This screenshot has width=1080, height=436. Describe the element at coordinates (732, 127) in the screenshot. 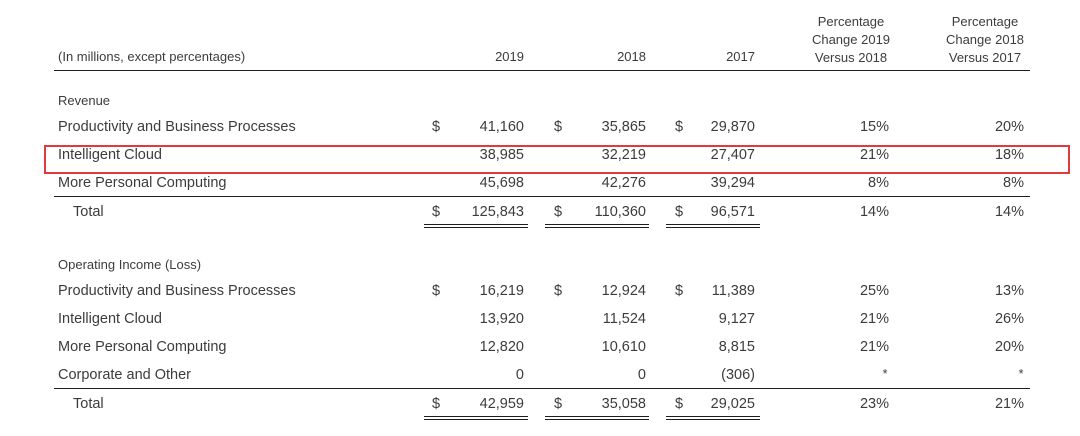

I see `cell-2017: 29,870` at that location.